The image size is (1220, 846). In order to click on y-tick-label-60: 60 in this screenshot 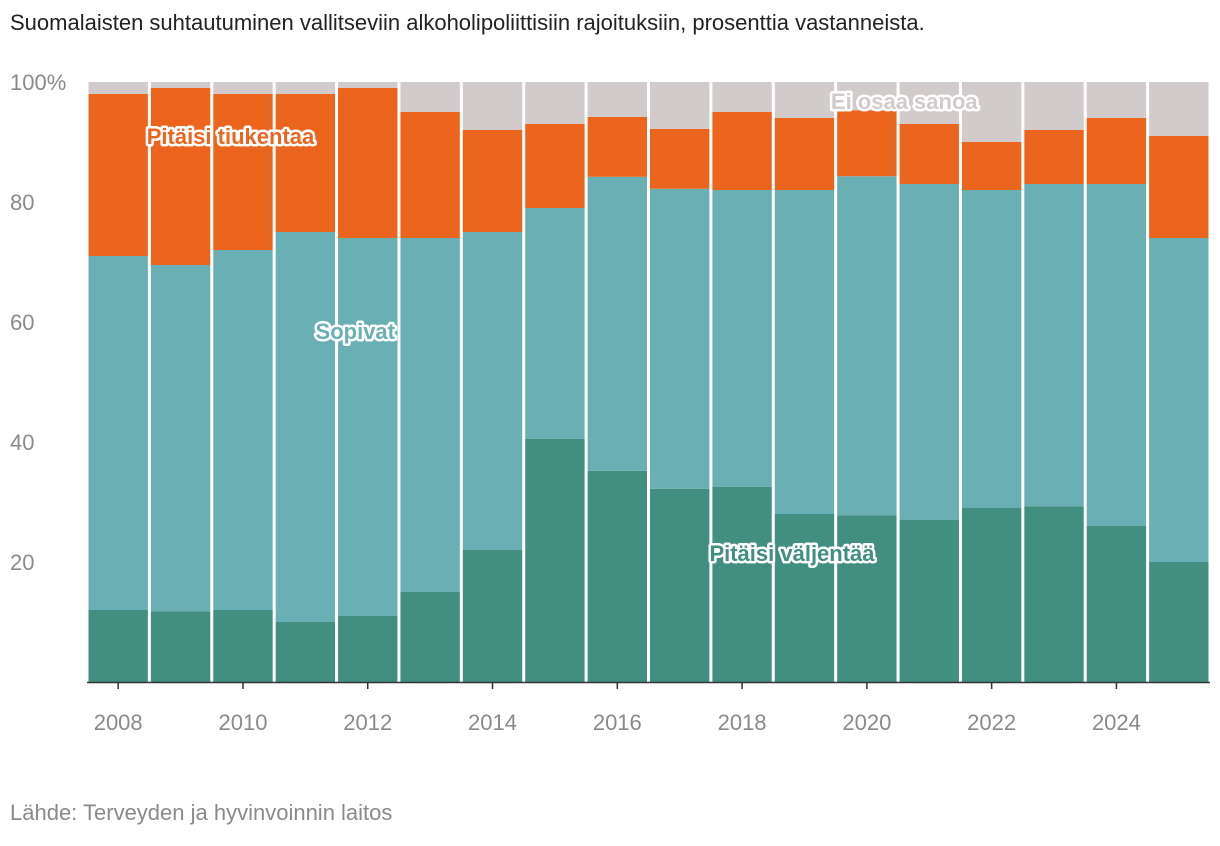, I will do `click(22, 322)`.